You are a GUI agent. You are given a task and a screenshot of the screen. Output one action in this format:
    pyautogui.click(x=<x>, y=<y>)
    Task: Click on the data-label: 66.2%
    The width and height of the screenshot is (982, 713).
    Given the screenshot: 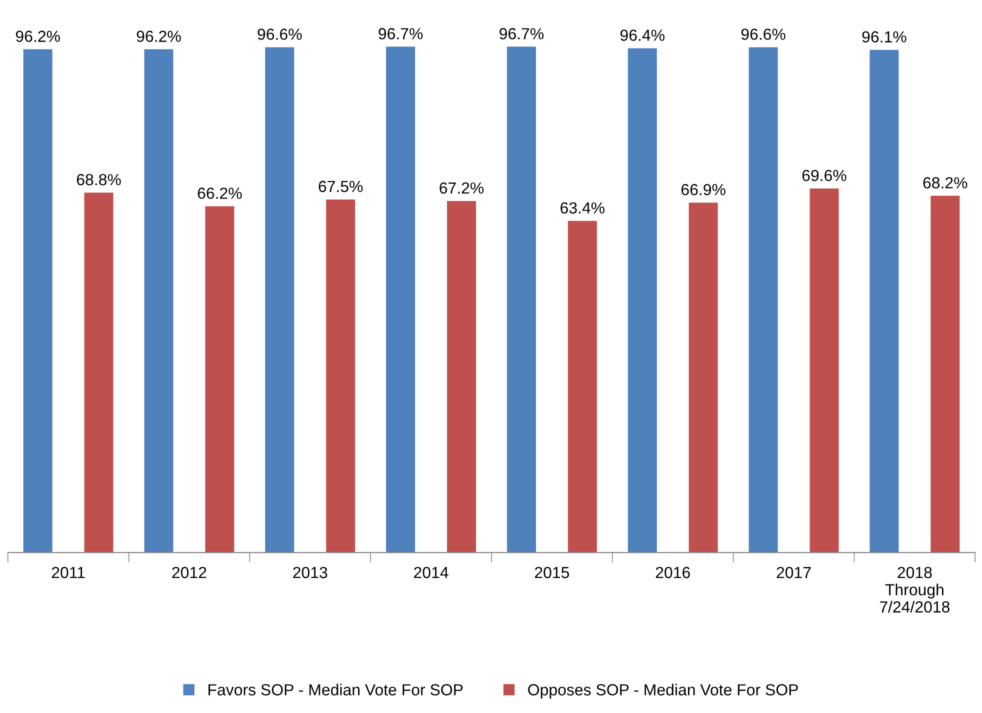 What is the action you would take?
    pyautogui.click(x=220, y=193)
    